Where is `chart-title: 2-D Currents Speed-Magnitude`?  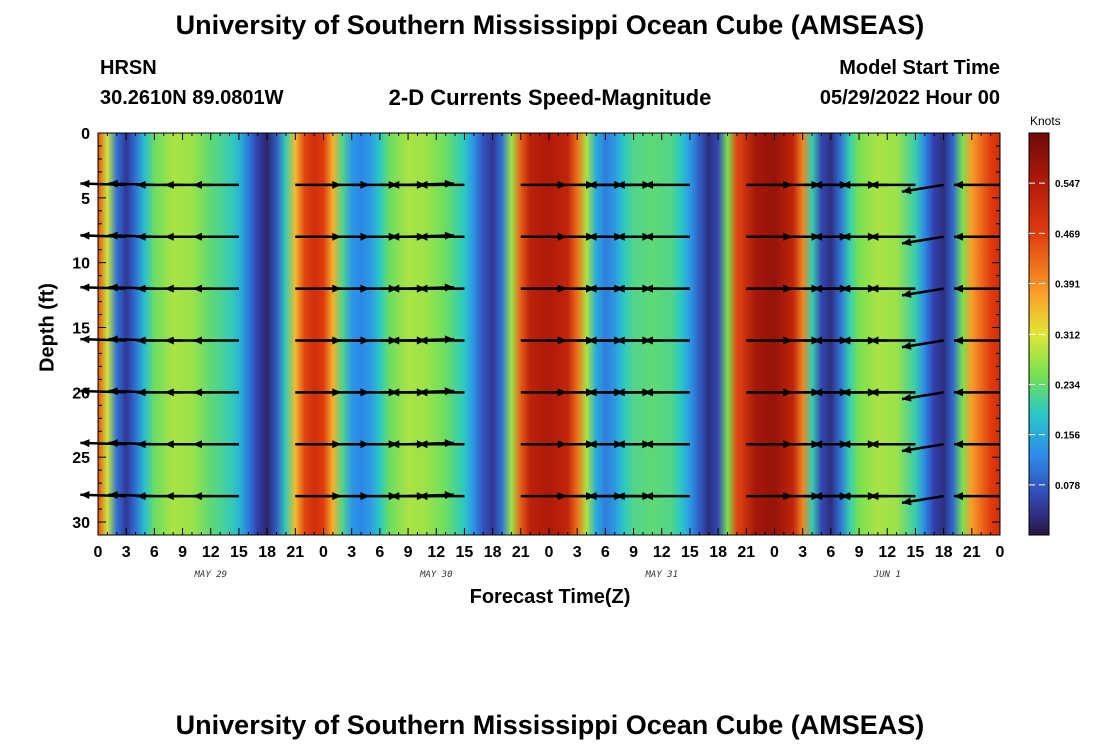 chart-title: 2-D Currents Speed-Magnitude is located at coordinates (550, 97).